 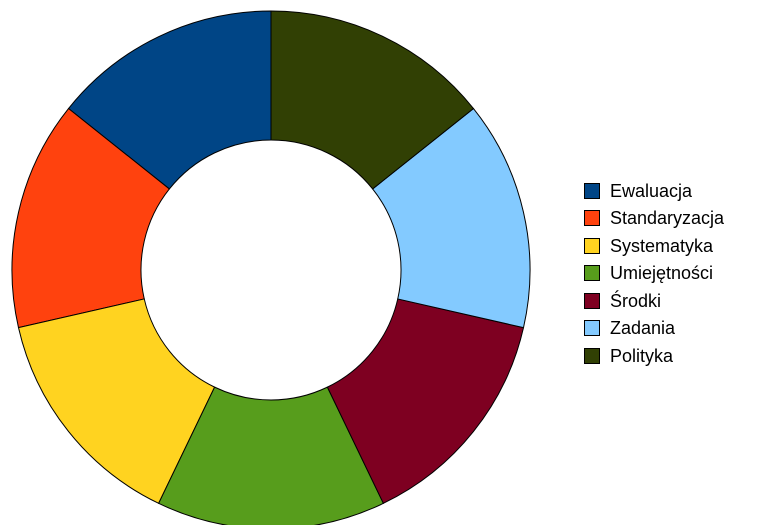 I want to click on legend-item: Systematyka, so click(x=654, y=246).